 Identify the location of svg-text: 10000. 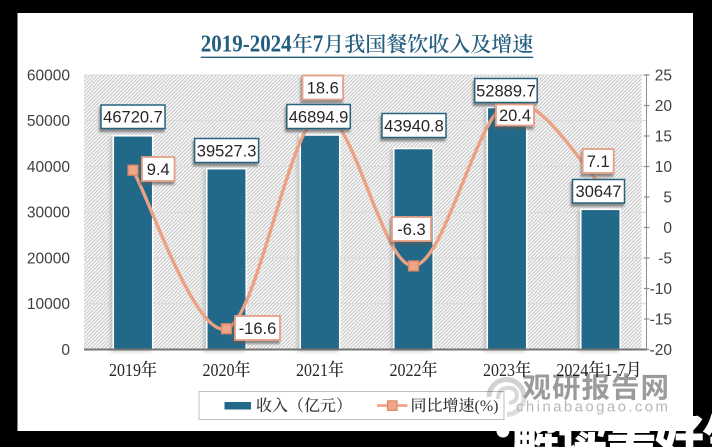
(48, 304).